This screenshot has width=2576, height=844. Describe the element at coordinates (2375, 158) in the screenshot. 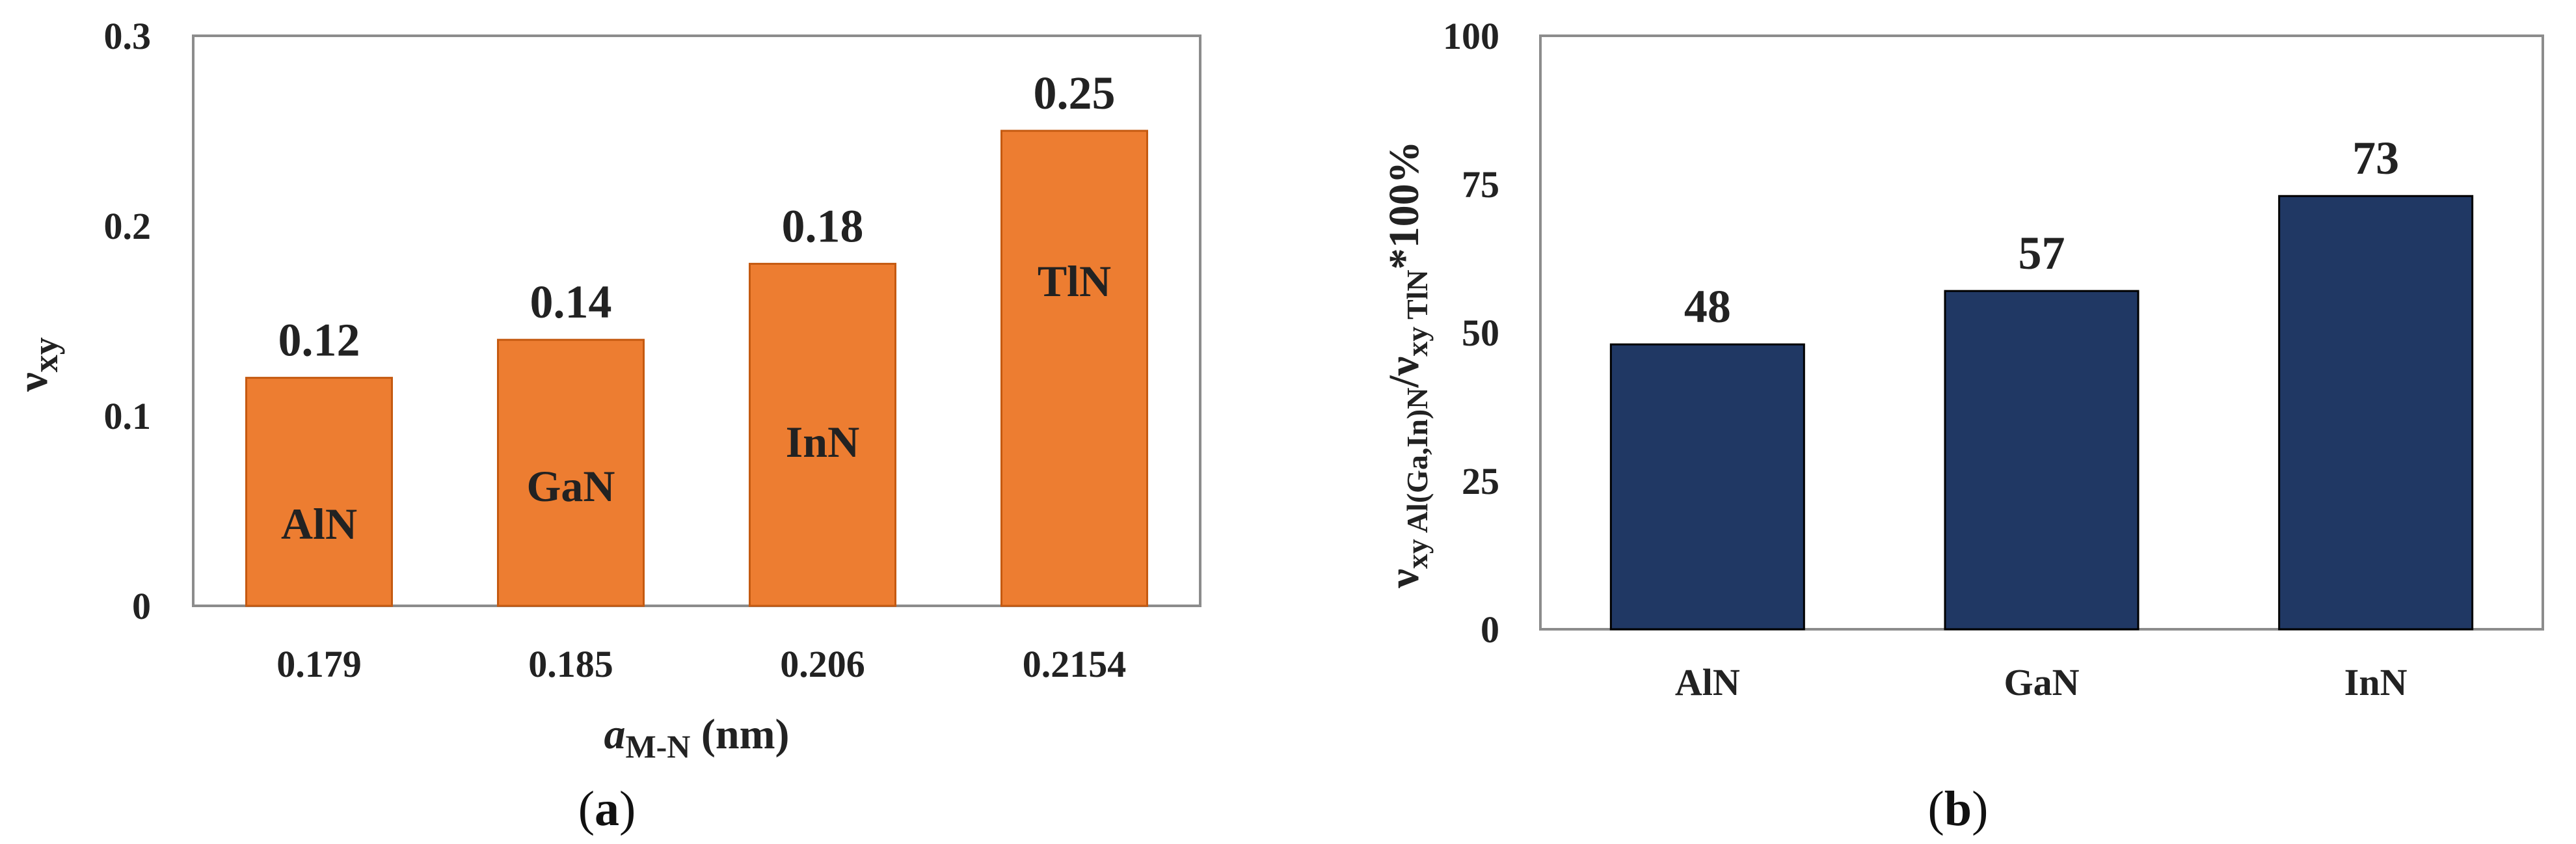

I see `data-label-b: 73` at that location.